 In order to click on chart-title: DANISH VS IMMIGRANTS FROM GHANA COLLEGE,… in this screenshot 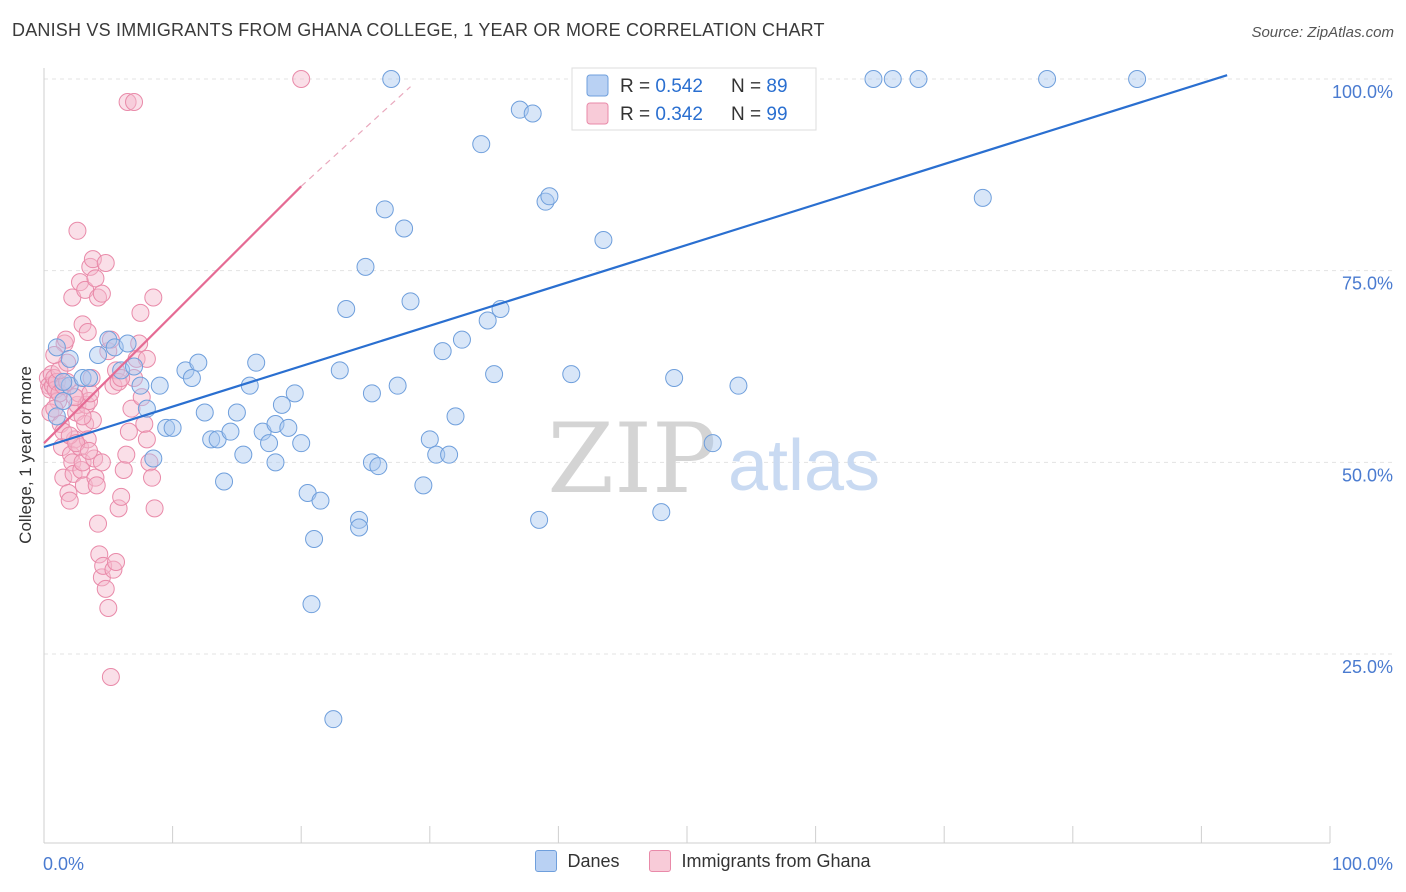, I will do `click(418, 30)`.